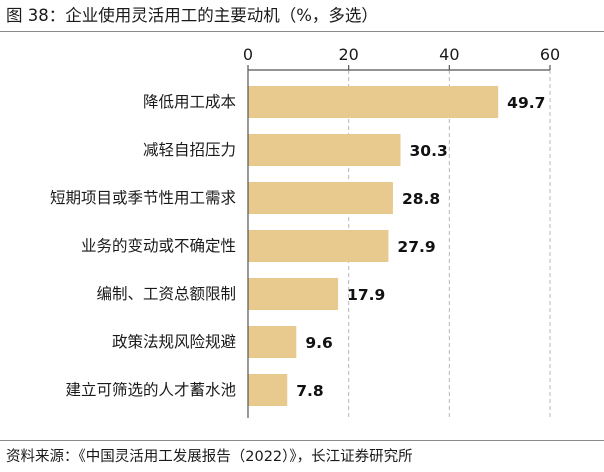 This screenshot has width=604, height=472. Describe the element at coordinates (302, 31) in the screenshot. I see `title-divider` at that location.